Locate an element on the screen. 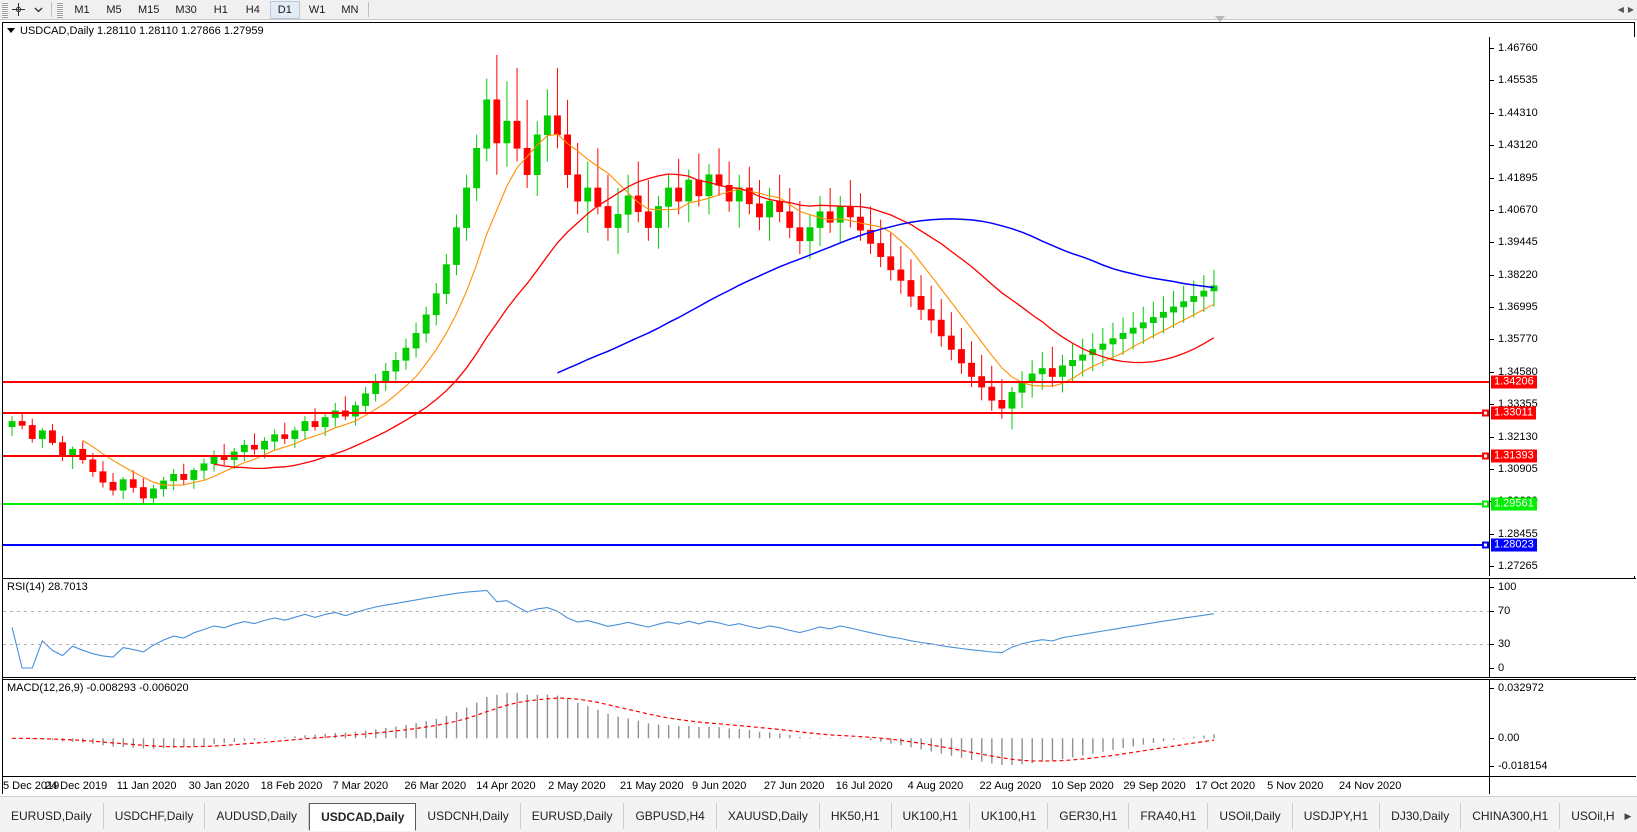 This screenshot has height=832, width=1637. chart-tab-audusd-daily: AUDUSD,Daily is located at coordinates (257, 816).